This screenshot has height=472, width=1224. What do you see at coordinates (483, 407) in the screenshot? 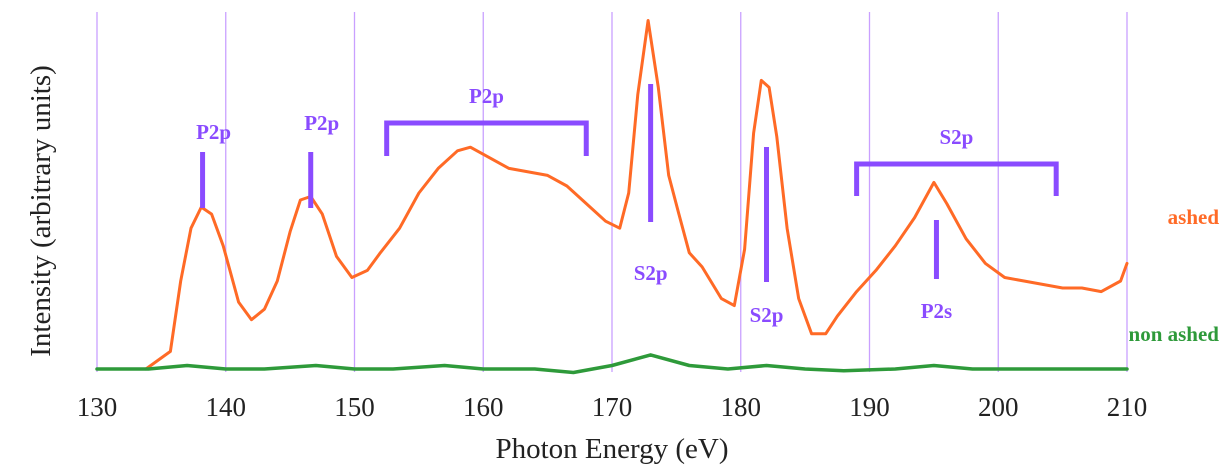
I see `x-tick-label: 160` at bounding box center [483, 407].